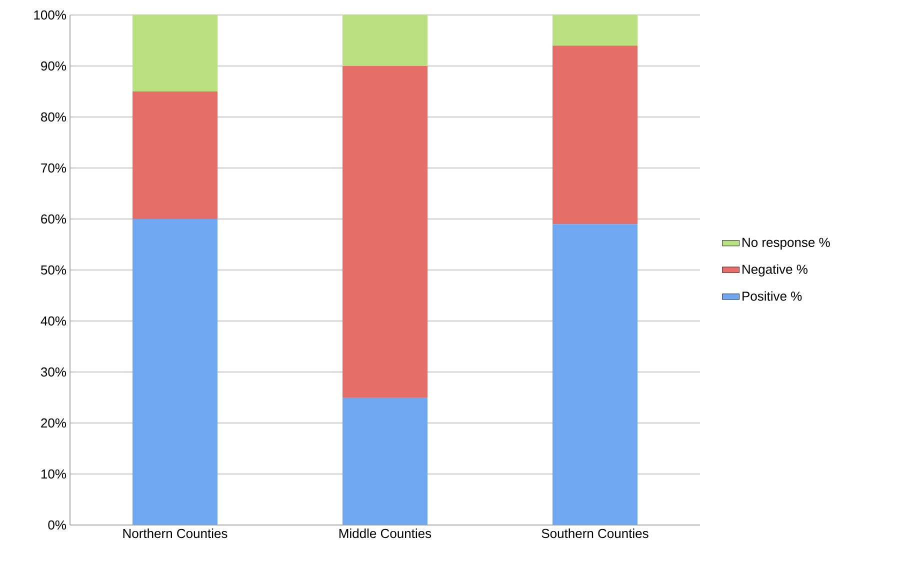 The width and height of the screenshot is (900, 568). Describe the element at coordinates (775, 270) in the screenshot. I see `legend-label: Negative %` at that location.